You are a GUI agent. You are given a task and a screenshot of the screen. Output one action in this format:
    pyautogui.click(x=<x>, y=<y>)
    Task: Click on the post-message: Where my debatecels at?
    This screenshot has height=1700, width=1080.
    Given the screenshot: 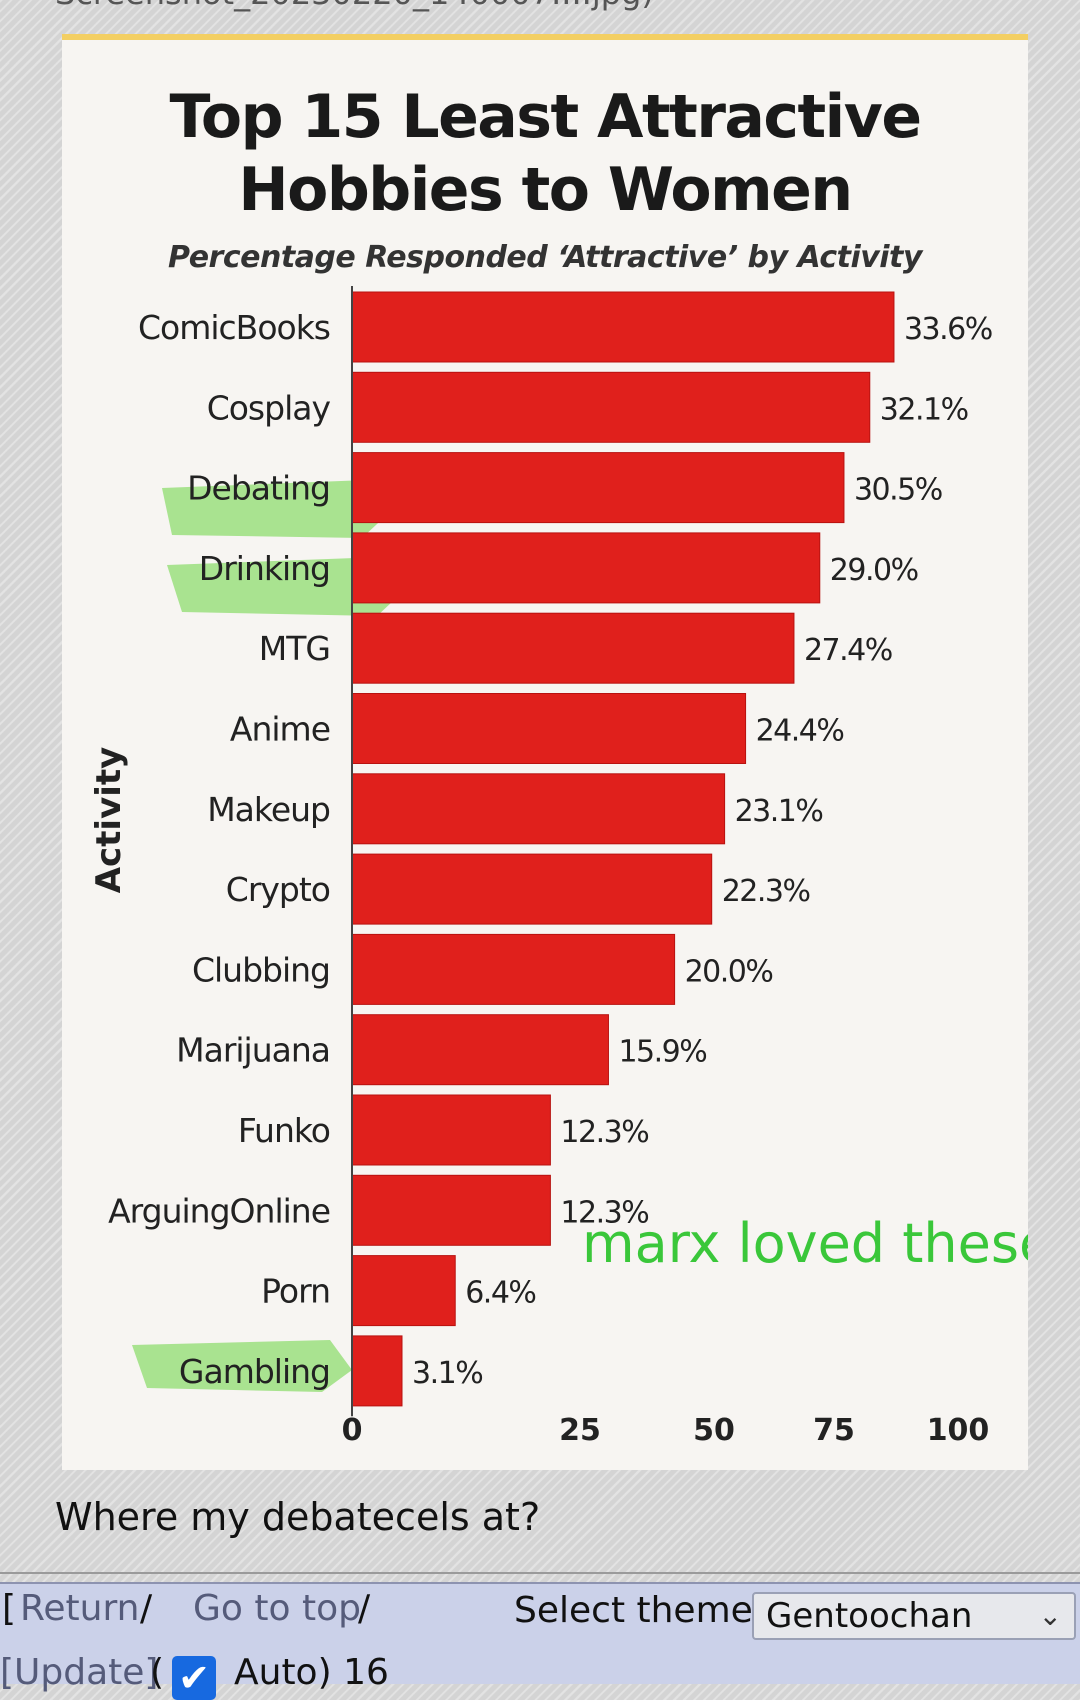 What is the action you would take?
    pyautogui.click(x=298, y=1517)
    